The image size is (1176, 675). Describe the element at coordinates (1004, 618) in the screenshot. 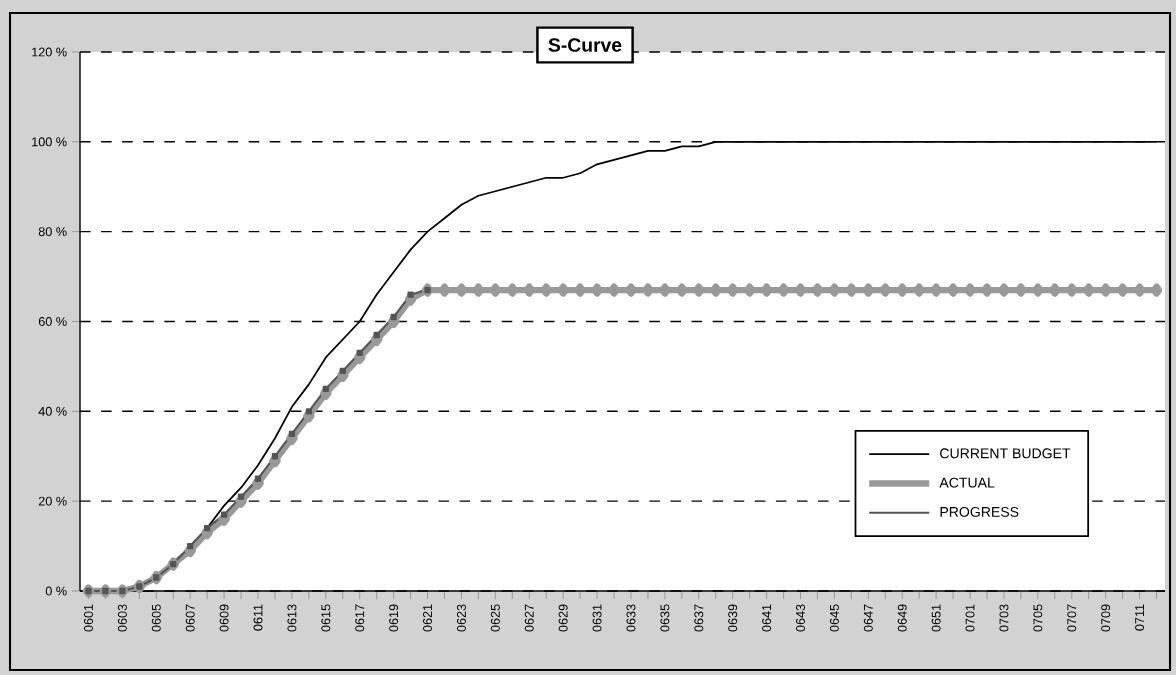

I see `x-tick-label: 0703` at that location.